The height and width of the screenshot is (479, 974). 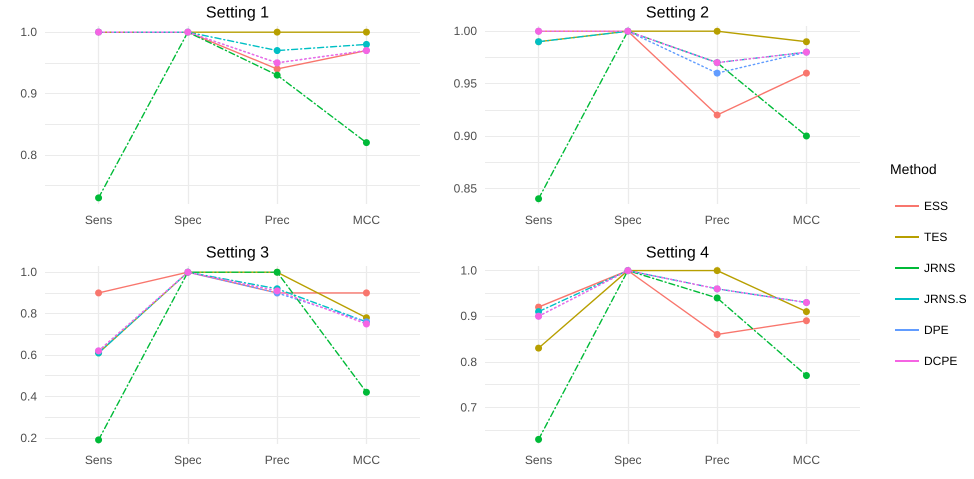 What do you see at coordinates (29, 437) in the screenshot?
I see `y-tick-label: 0.2` at bounding box center [29, 437].